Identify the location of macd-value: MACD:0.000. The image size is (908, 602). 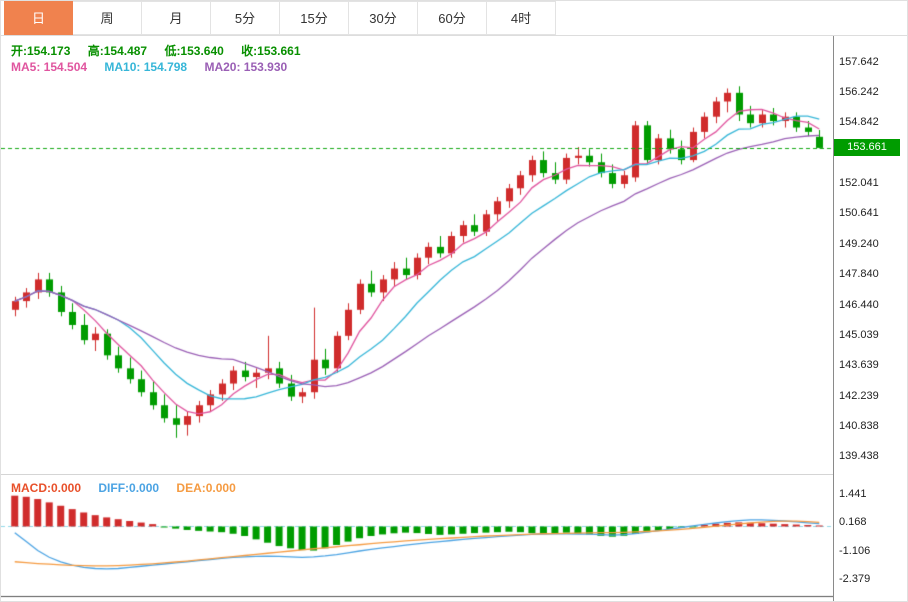
(46, 488).